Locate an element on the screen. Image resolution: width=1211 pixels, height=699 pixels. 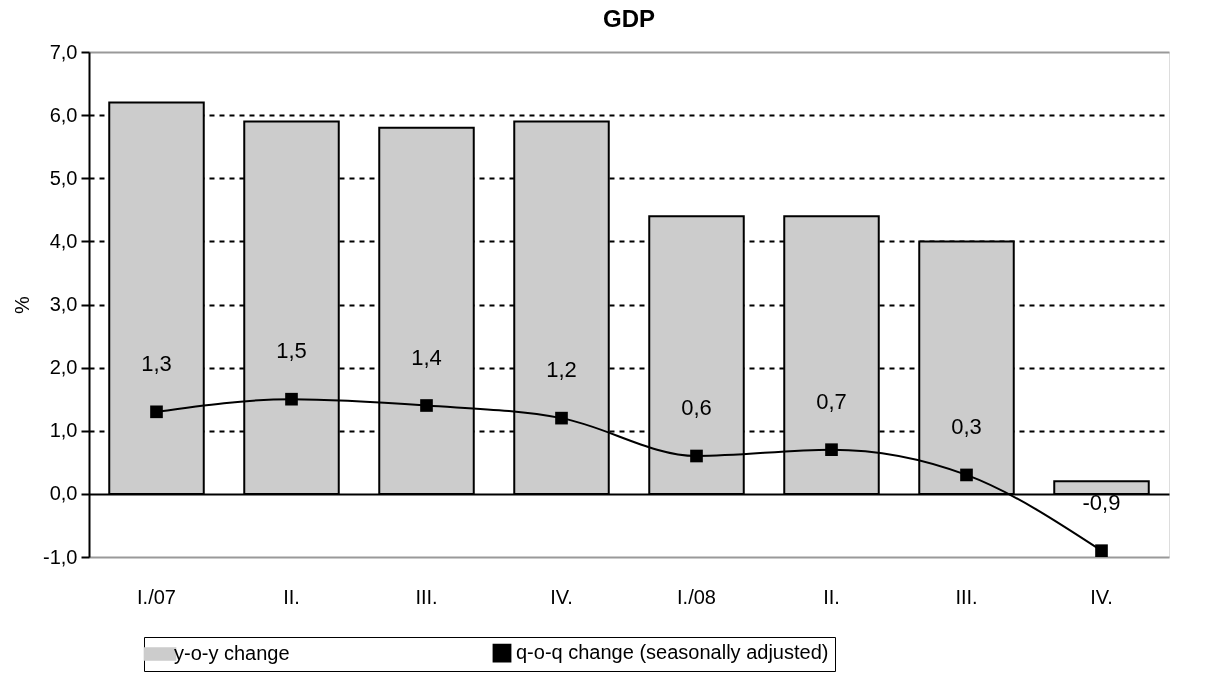
y-tick-label: 5,0 is located at coordinates (63, 177).